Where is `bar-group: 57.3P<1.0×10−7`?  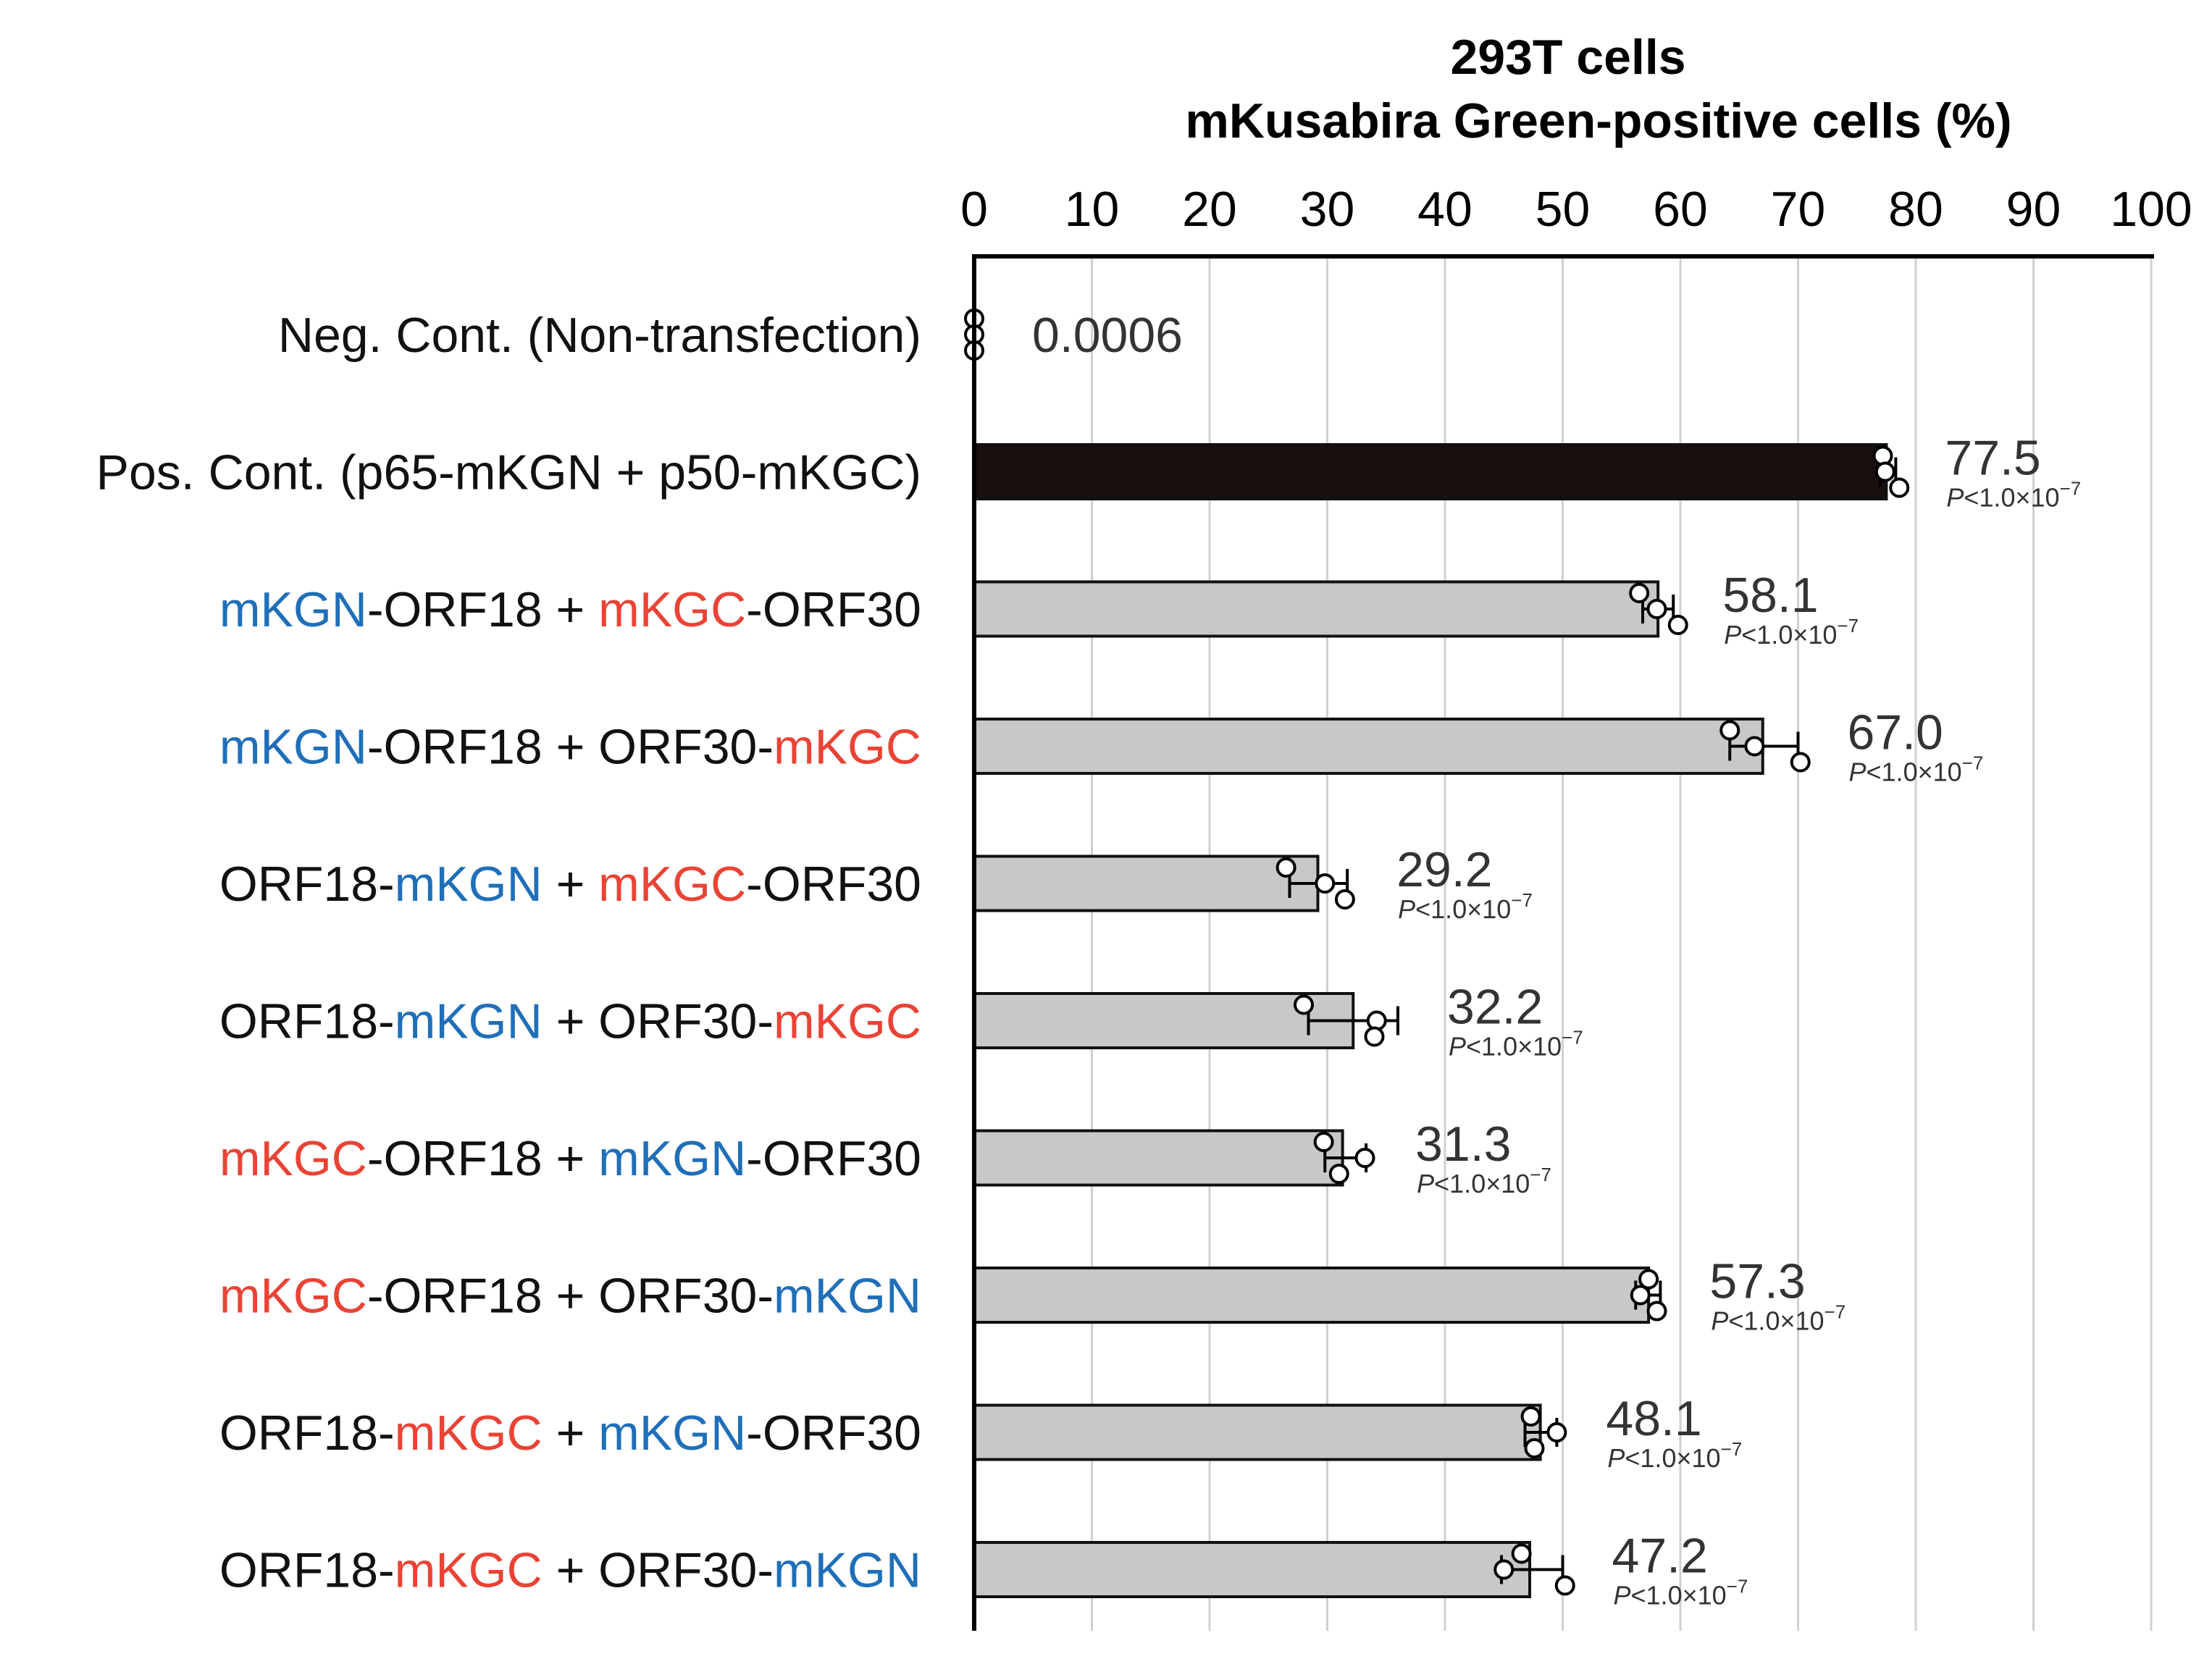 bar-group: 57.3P<1.0×10−7 is located at coordinates (1409, 1295).